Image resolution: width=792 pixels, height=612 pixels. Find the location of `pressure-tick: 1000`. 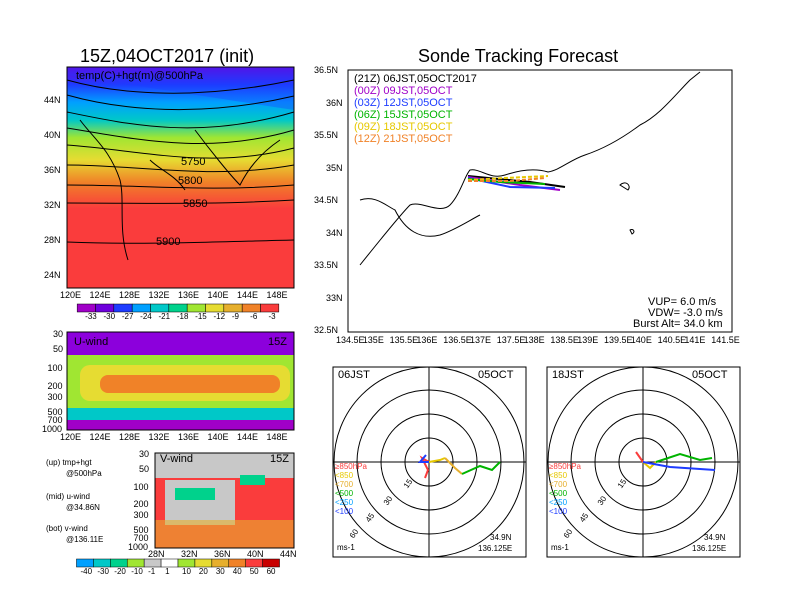

pressure-tick: 1000 is located at coordinates (52, 429).